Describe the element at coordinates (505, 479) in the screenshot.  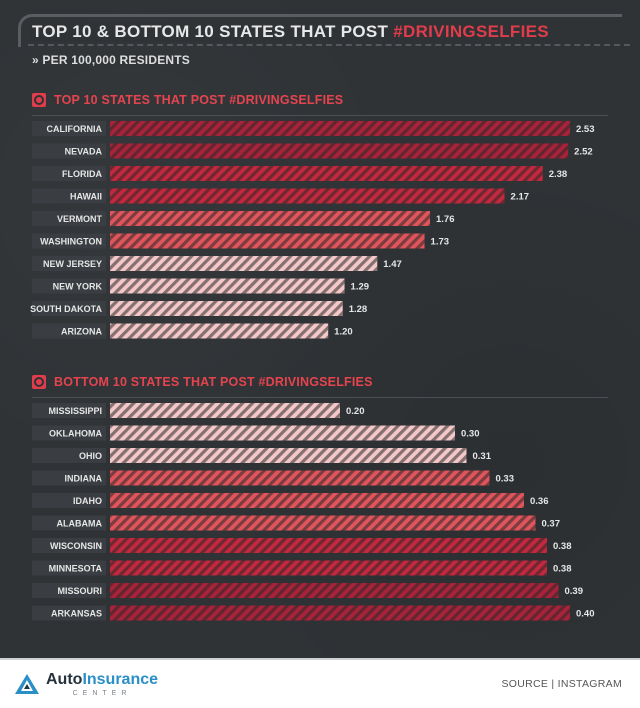
I see `data-label: 0.33` at that location.